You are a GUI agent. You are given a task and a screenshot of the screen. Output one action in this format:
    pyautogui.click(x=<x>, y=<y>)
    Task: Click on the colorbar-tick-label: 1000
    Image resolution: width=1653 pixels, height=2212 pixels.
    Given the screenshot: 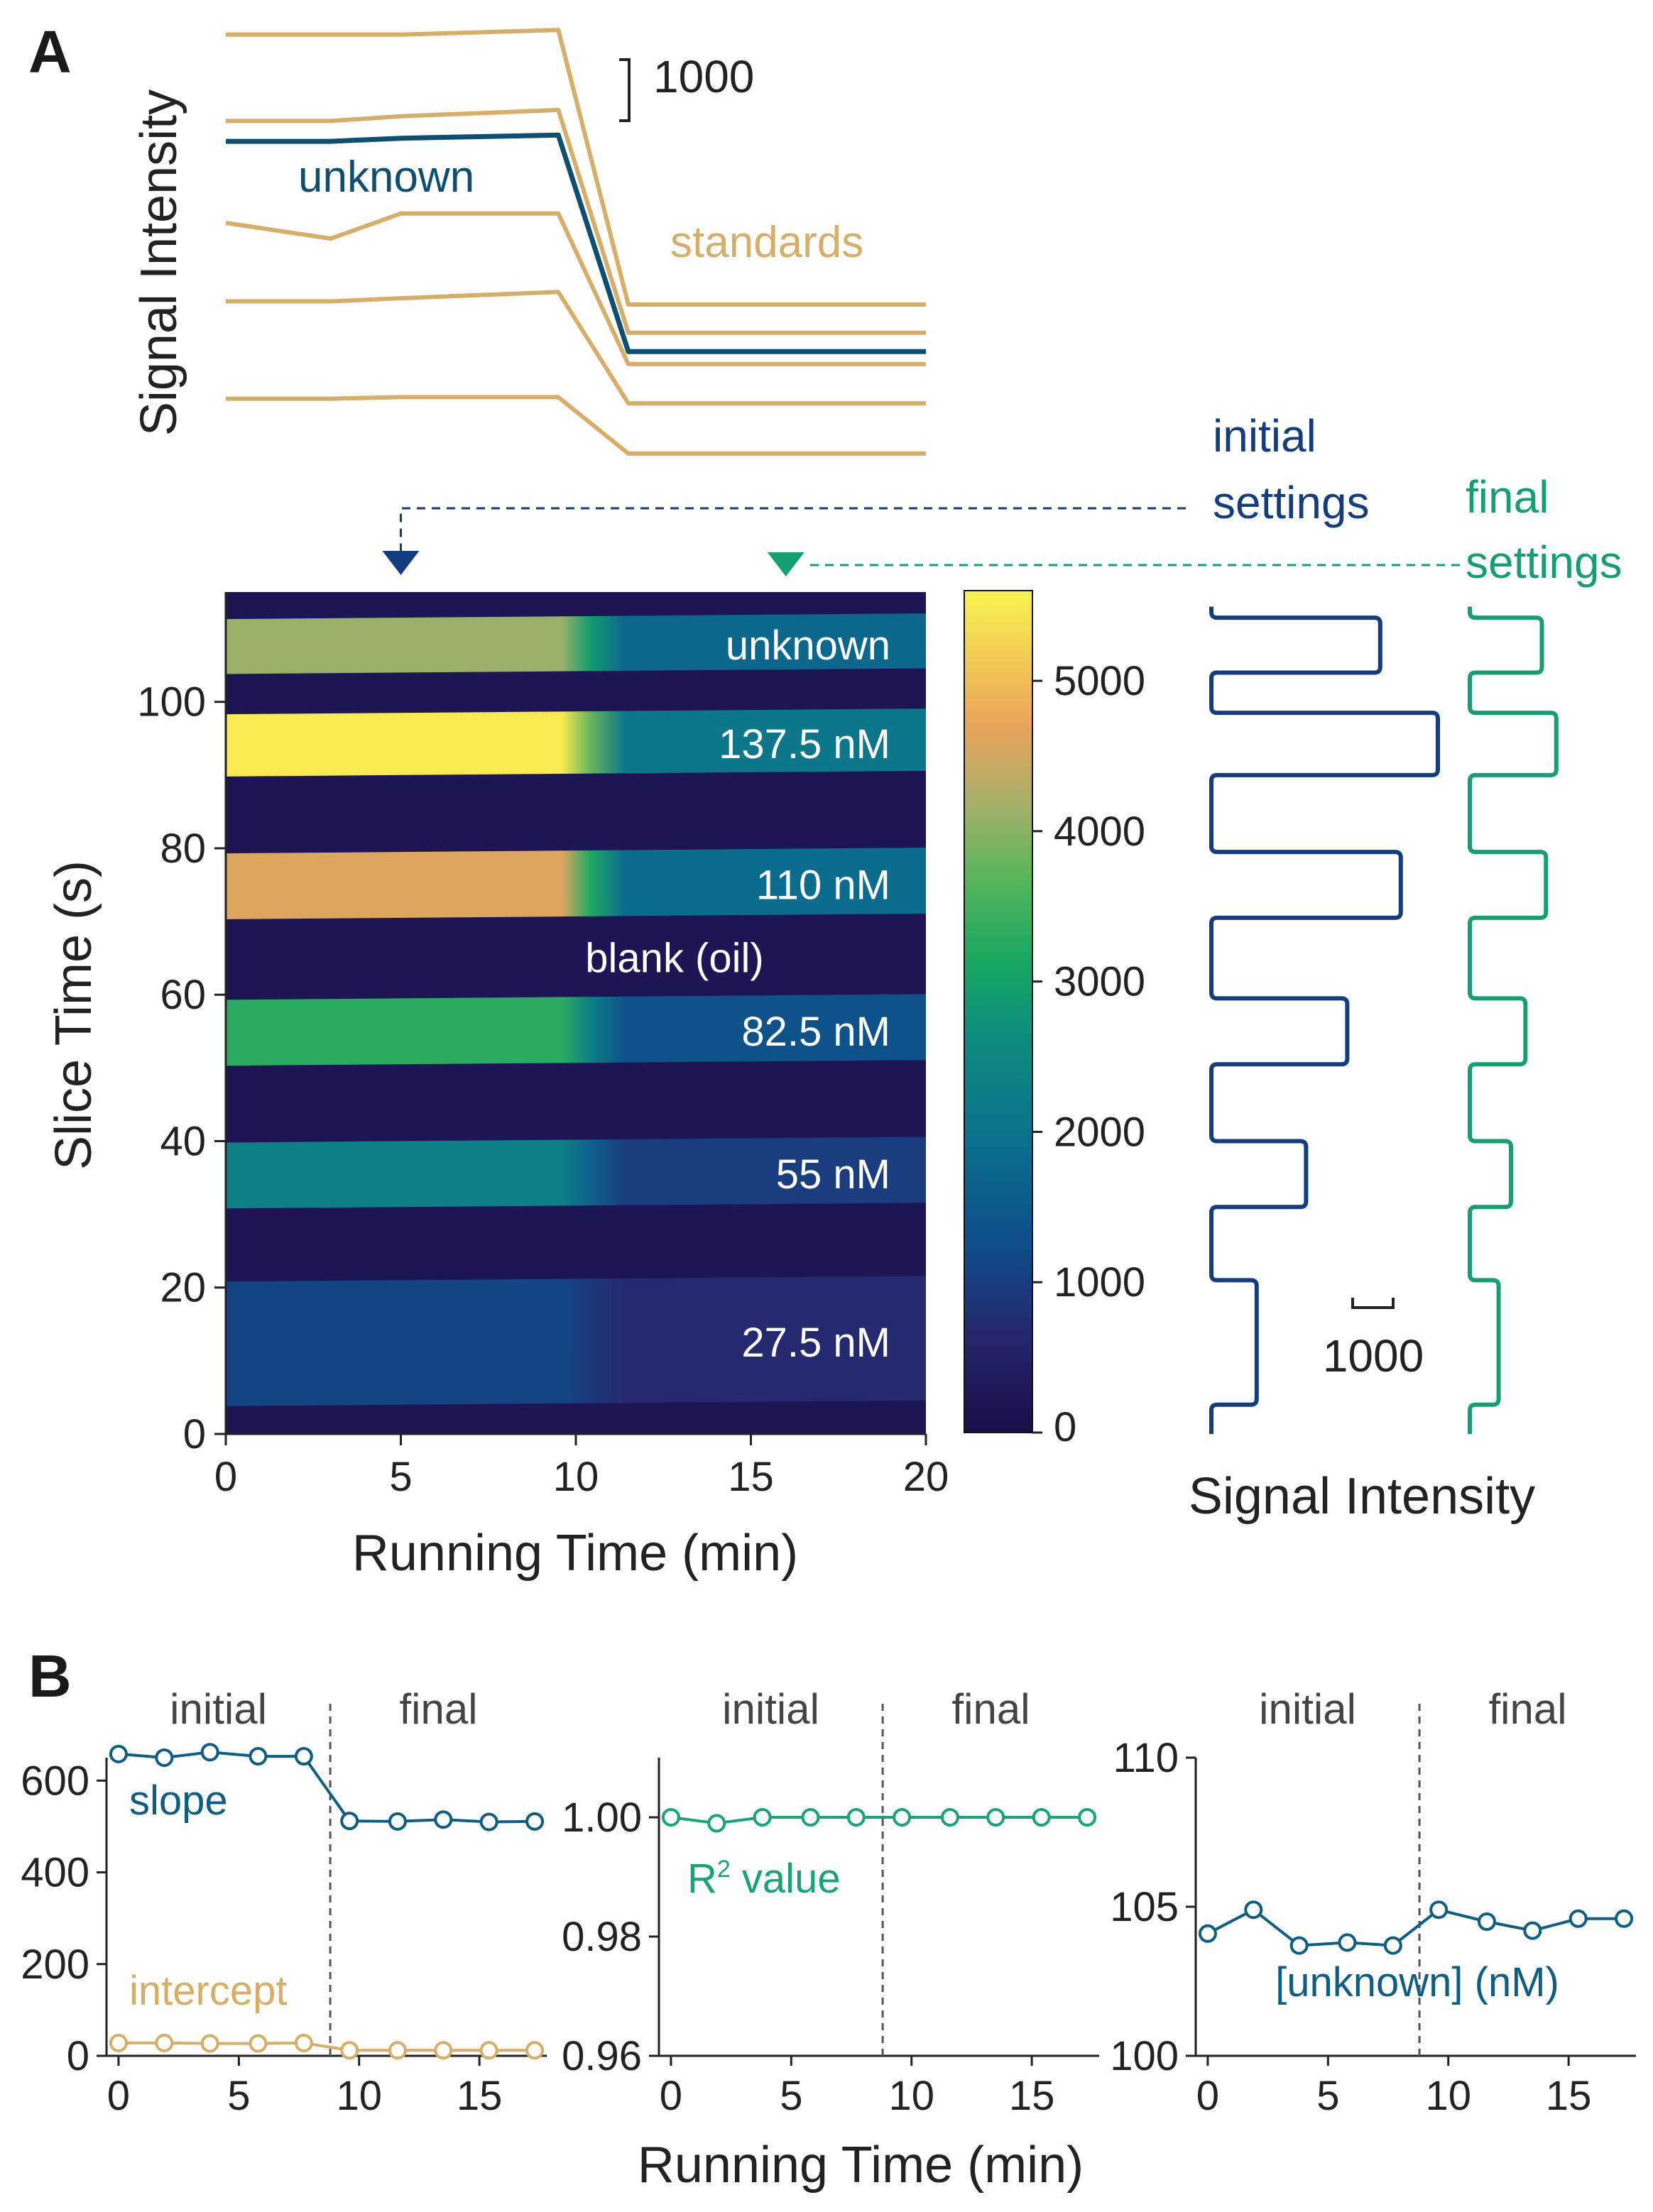 What is the action you would take?
    pyautogui.click(x=1099, y=1282)
    